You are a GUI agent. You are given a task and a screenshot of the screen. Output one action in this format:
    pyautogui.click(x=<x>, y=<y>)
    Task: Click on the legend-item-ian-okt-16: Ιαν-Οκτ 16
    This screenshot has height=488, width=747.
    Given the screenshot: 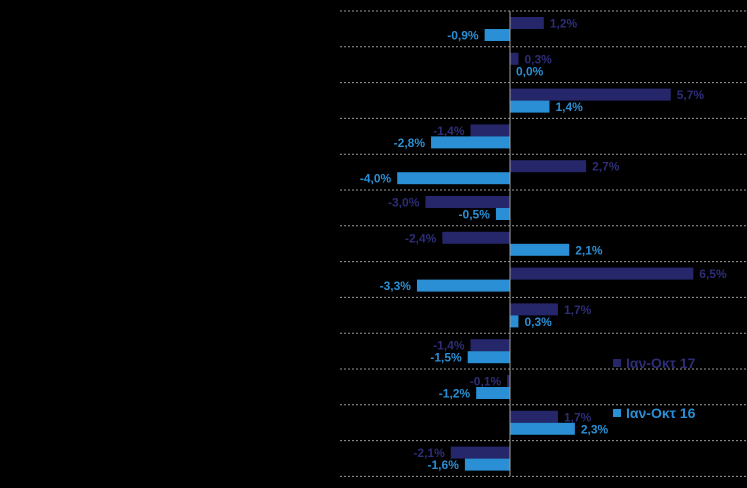 What is the action you would take?
    pyautogui.click(x=654, y=413)
    